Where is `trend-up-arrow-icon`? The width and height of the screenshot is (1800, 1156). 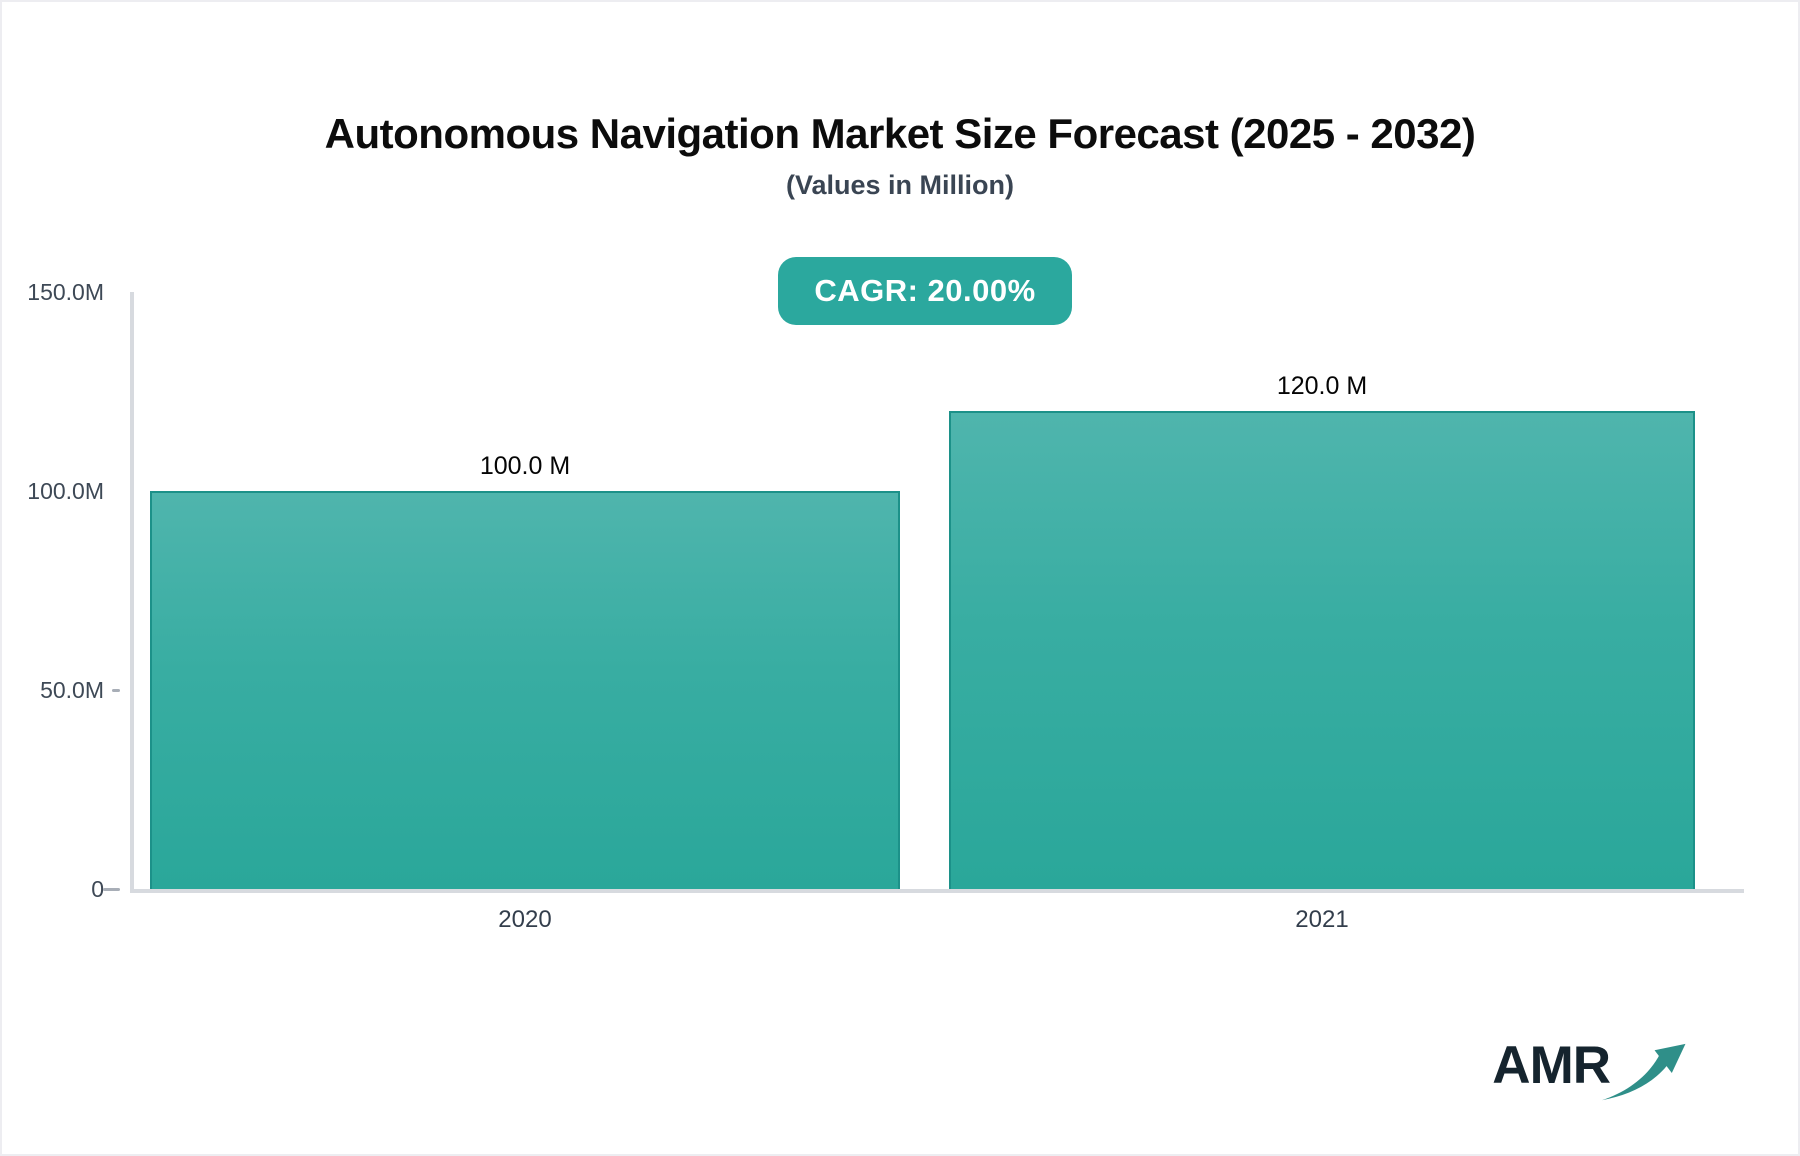
trend-up-arrow-icon is located at coordinates (1643, 1072).